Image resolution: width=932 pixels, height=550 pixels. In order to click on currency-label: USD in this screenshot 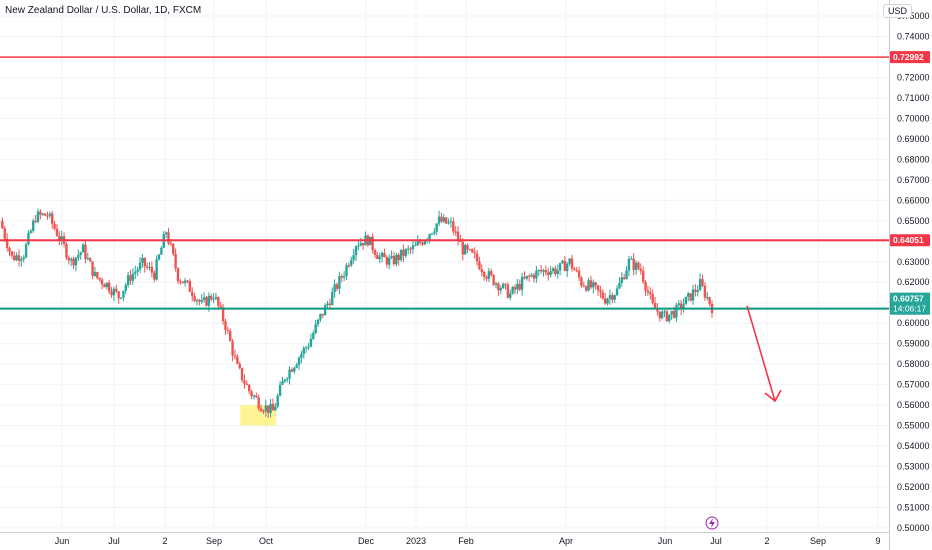, I will do `click(897, 11)`.